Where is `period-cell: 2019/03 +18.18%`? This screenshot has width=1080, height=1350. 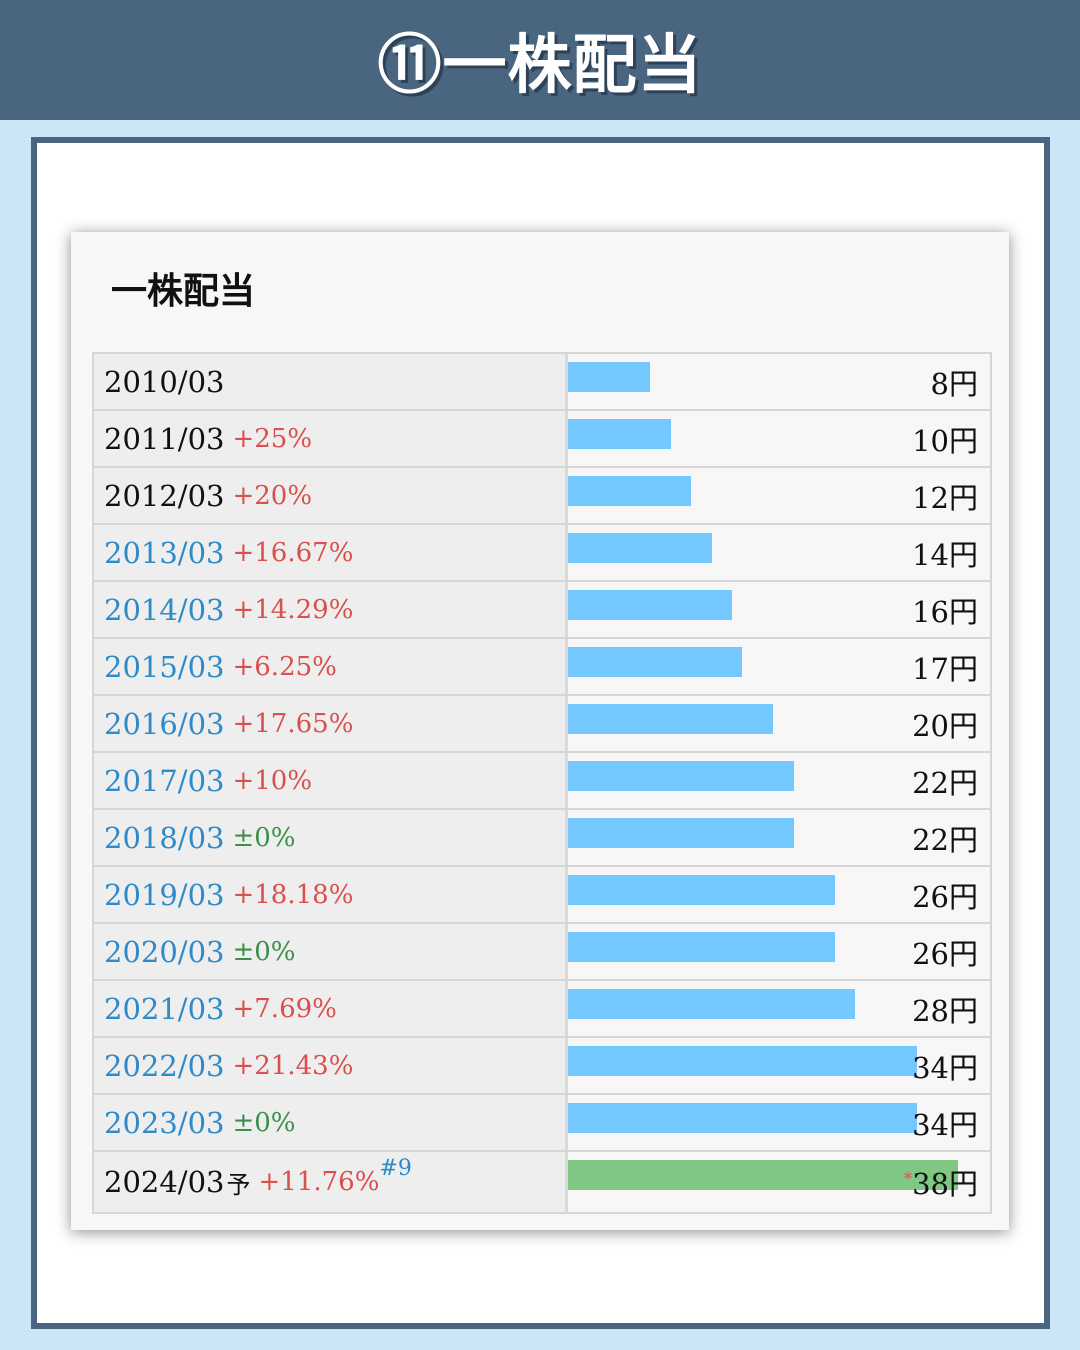
period-cell: 2019/03 +18.18% is located at coordinates (331, 894).